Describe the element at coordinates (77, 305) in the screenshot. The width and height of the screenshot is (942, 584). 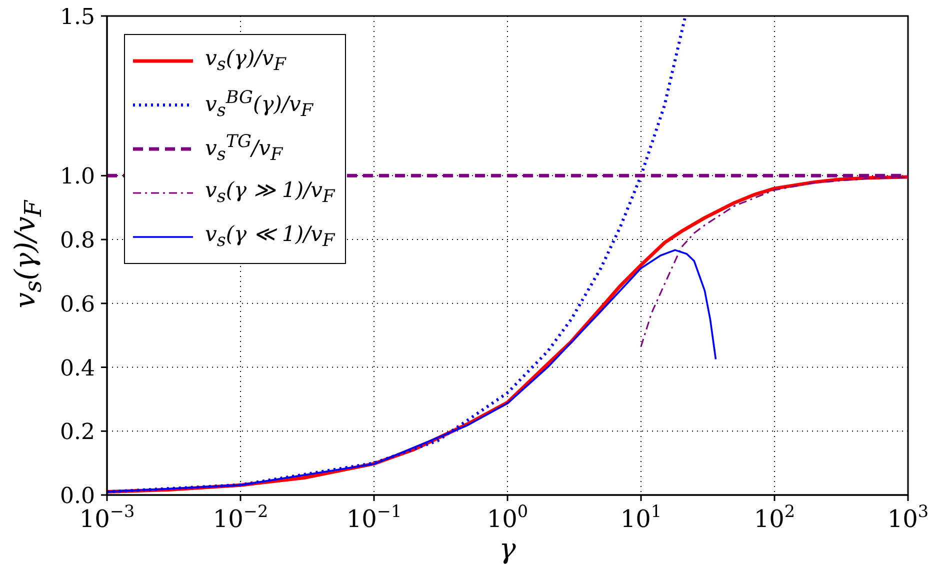
I see `y-tick-label: 0.6` at that location.